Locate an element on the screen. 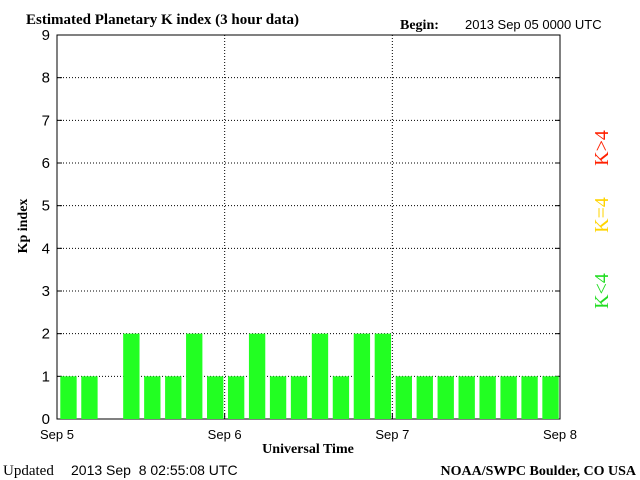 This screenshot has width=640, height=480. y-tick-label: 3 is located at coordinates (46, 291).